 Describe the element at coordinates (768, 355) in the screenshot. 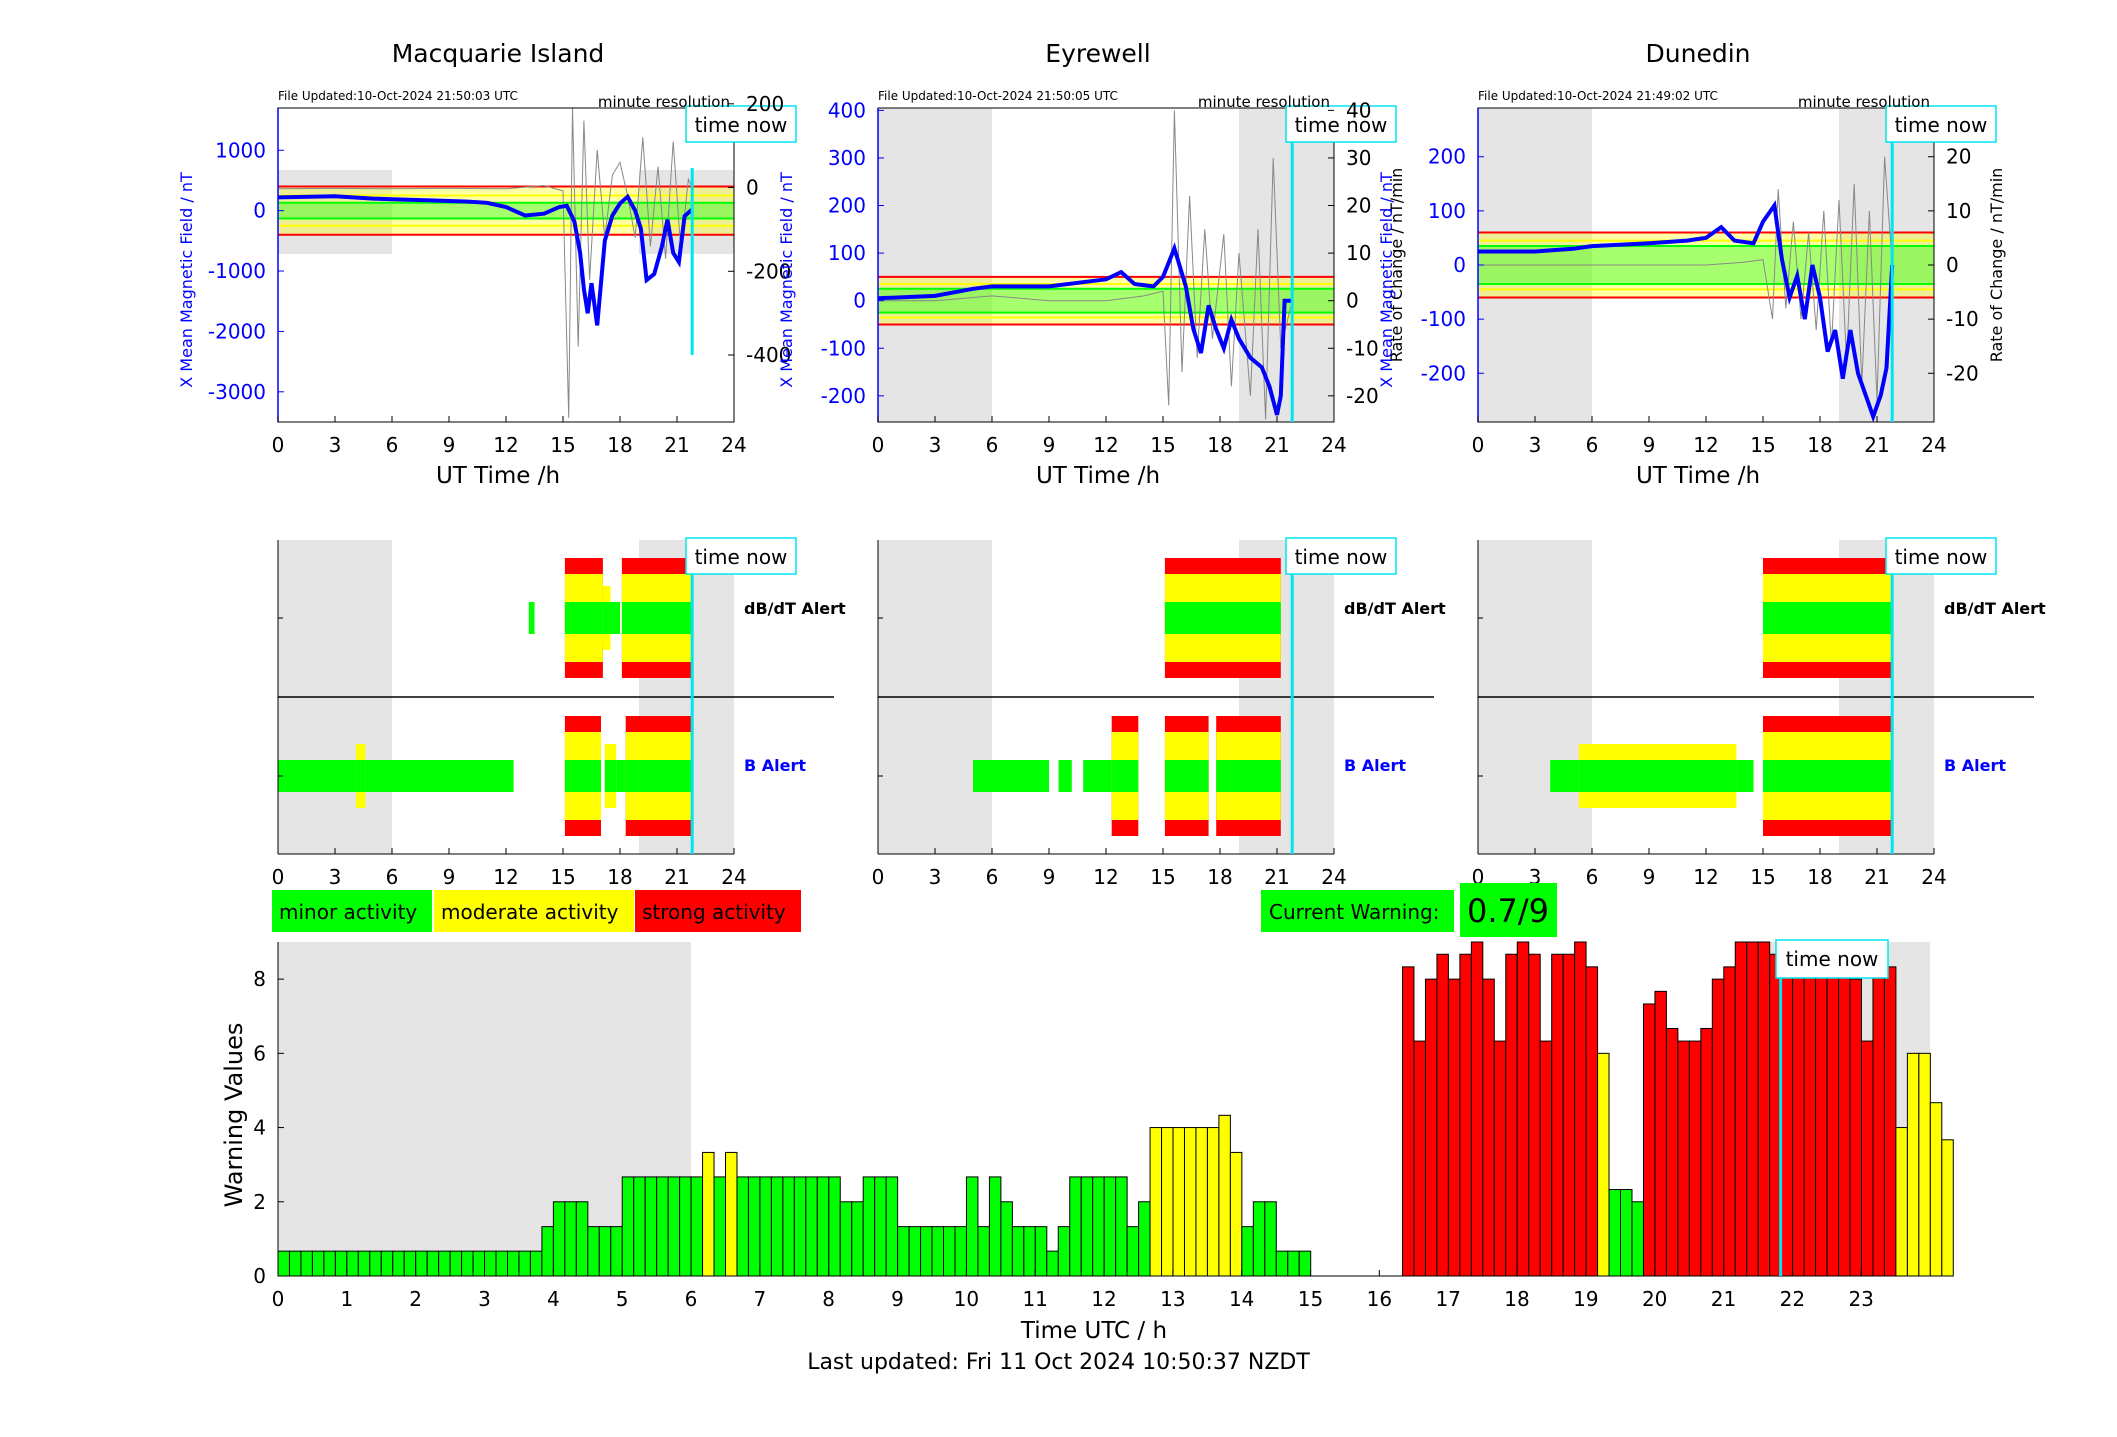

I see `y-tick-label-right: -400` at that location.